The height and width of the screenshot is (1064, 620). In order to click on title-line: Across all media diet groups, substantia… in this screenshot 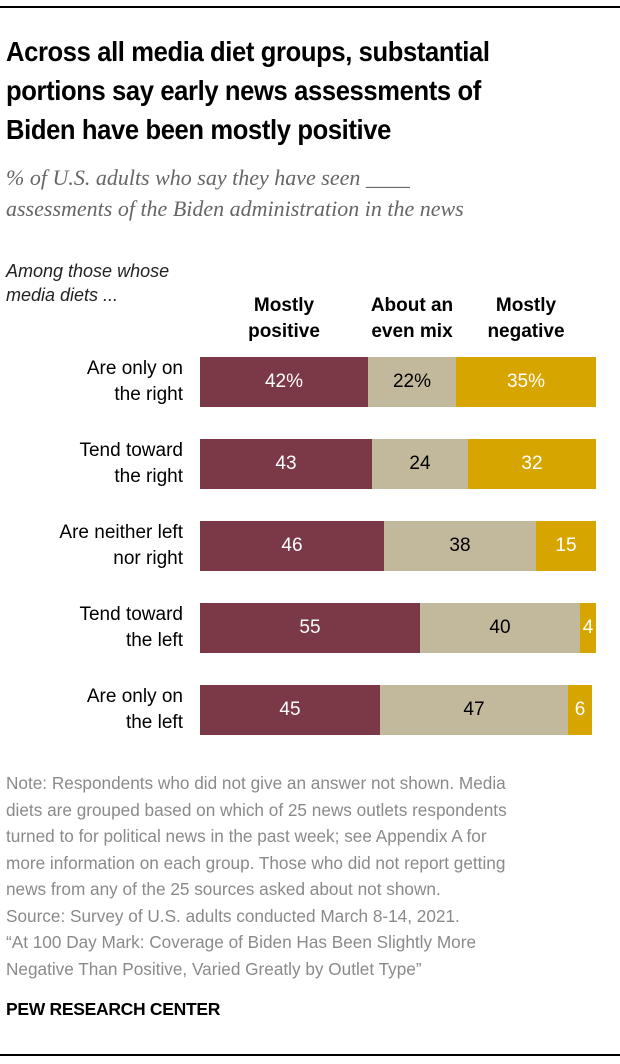, I will do `click(248, 51)`.